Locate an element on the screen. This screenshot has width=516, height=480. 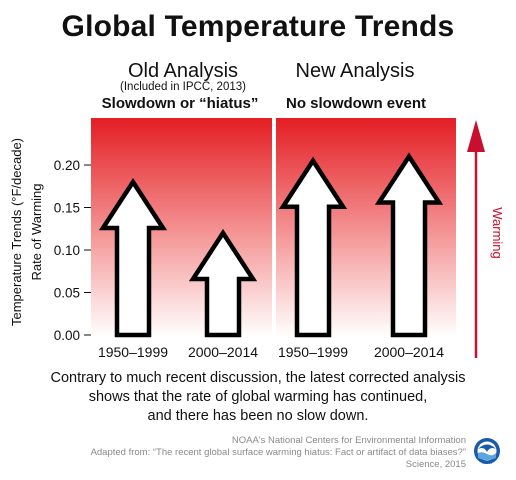
noaa-logo-text: NOAA is located at coordinates (487, 463).